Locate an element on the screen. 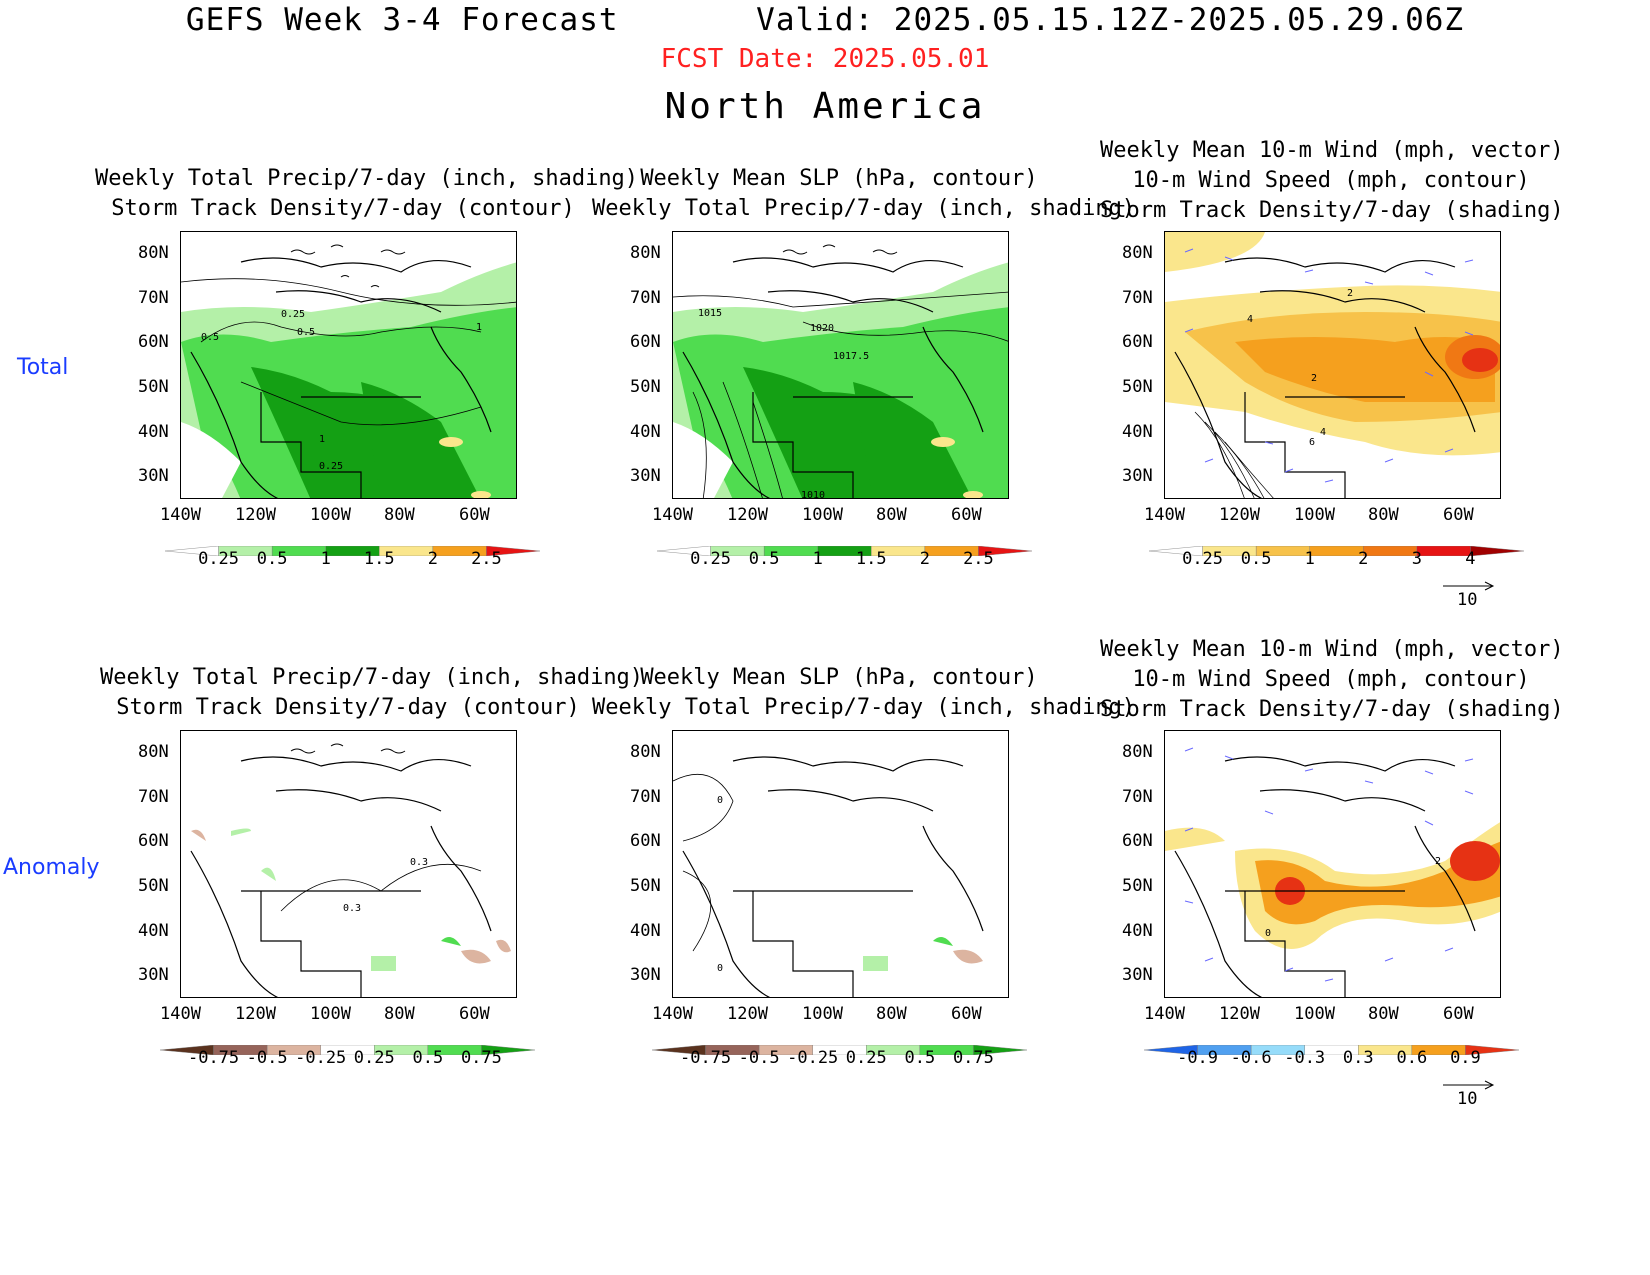 The width and height of the screenshot is (1650, 1275). contour-label: 1010 is located at coordinates (813, 494).